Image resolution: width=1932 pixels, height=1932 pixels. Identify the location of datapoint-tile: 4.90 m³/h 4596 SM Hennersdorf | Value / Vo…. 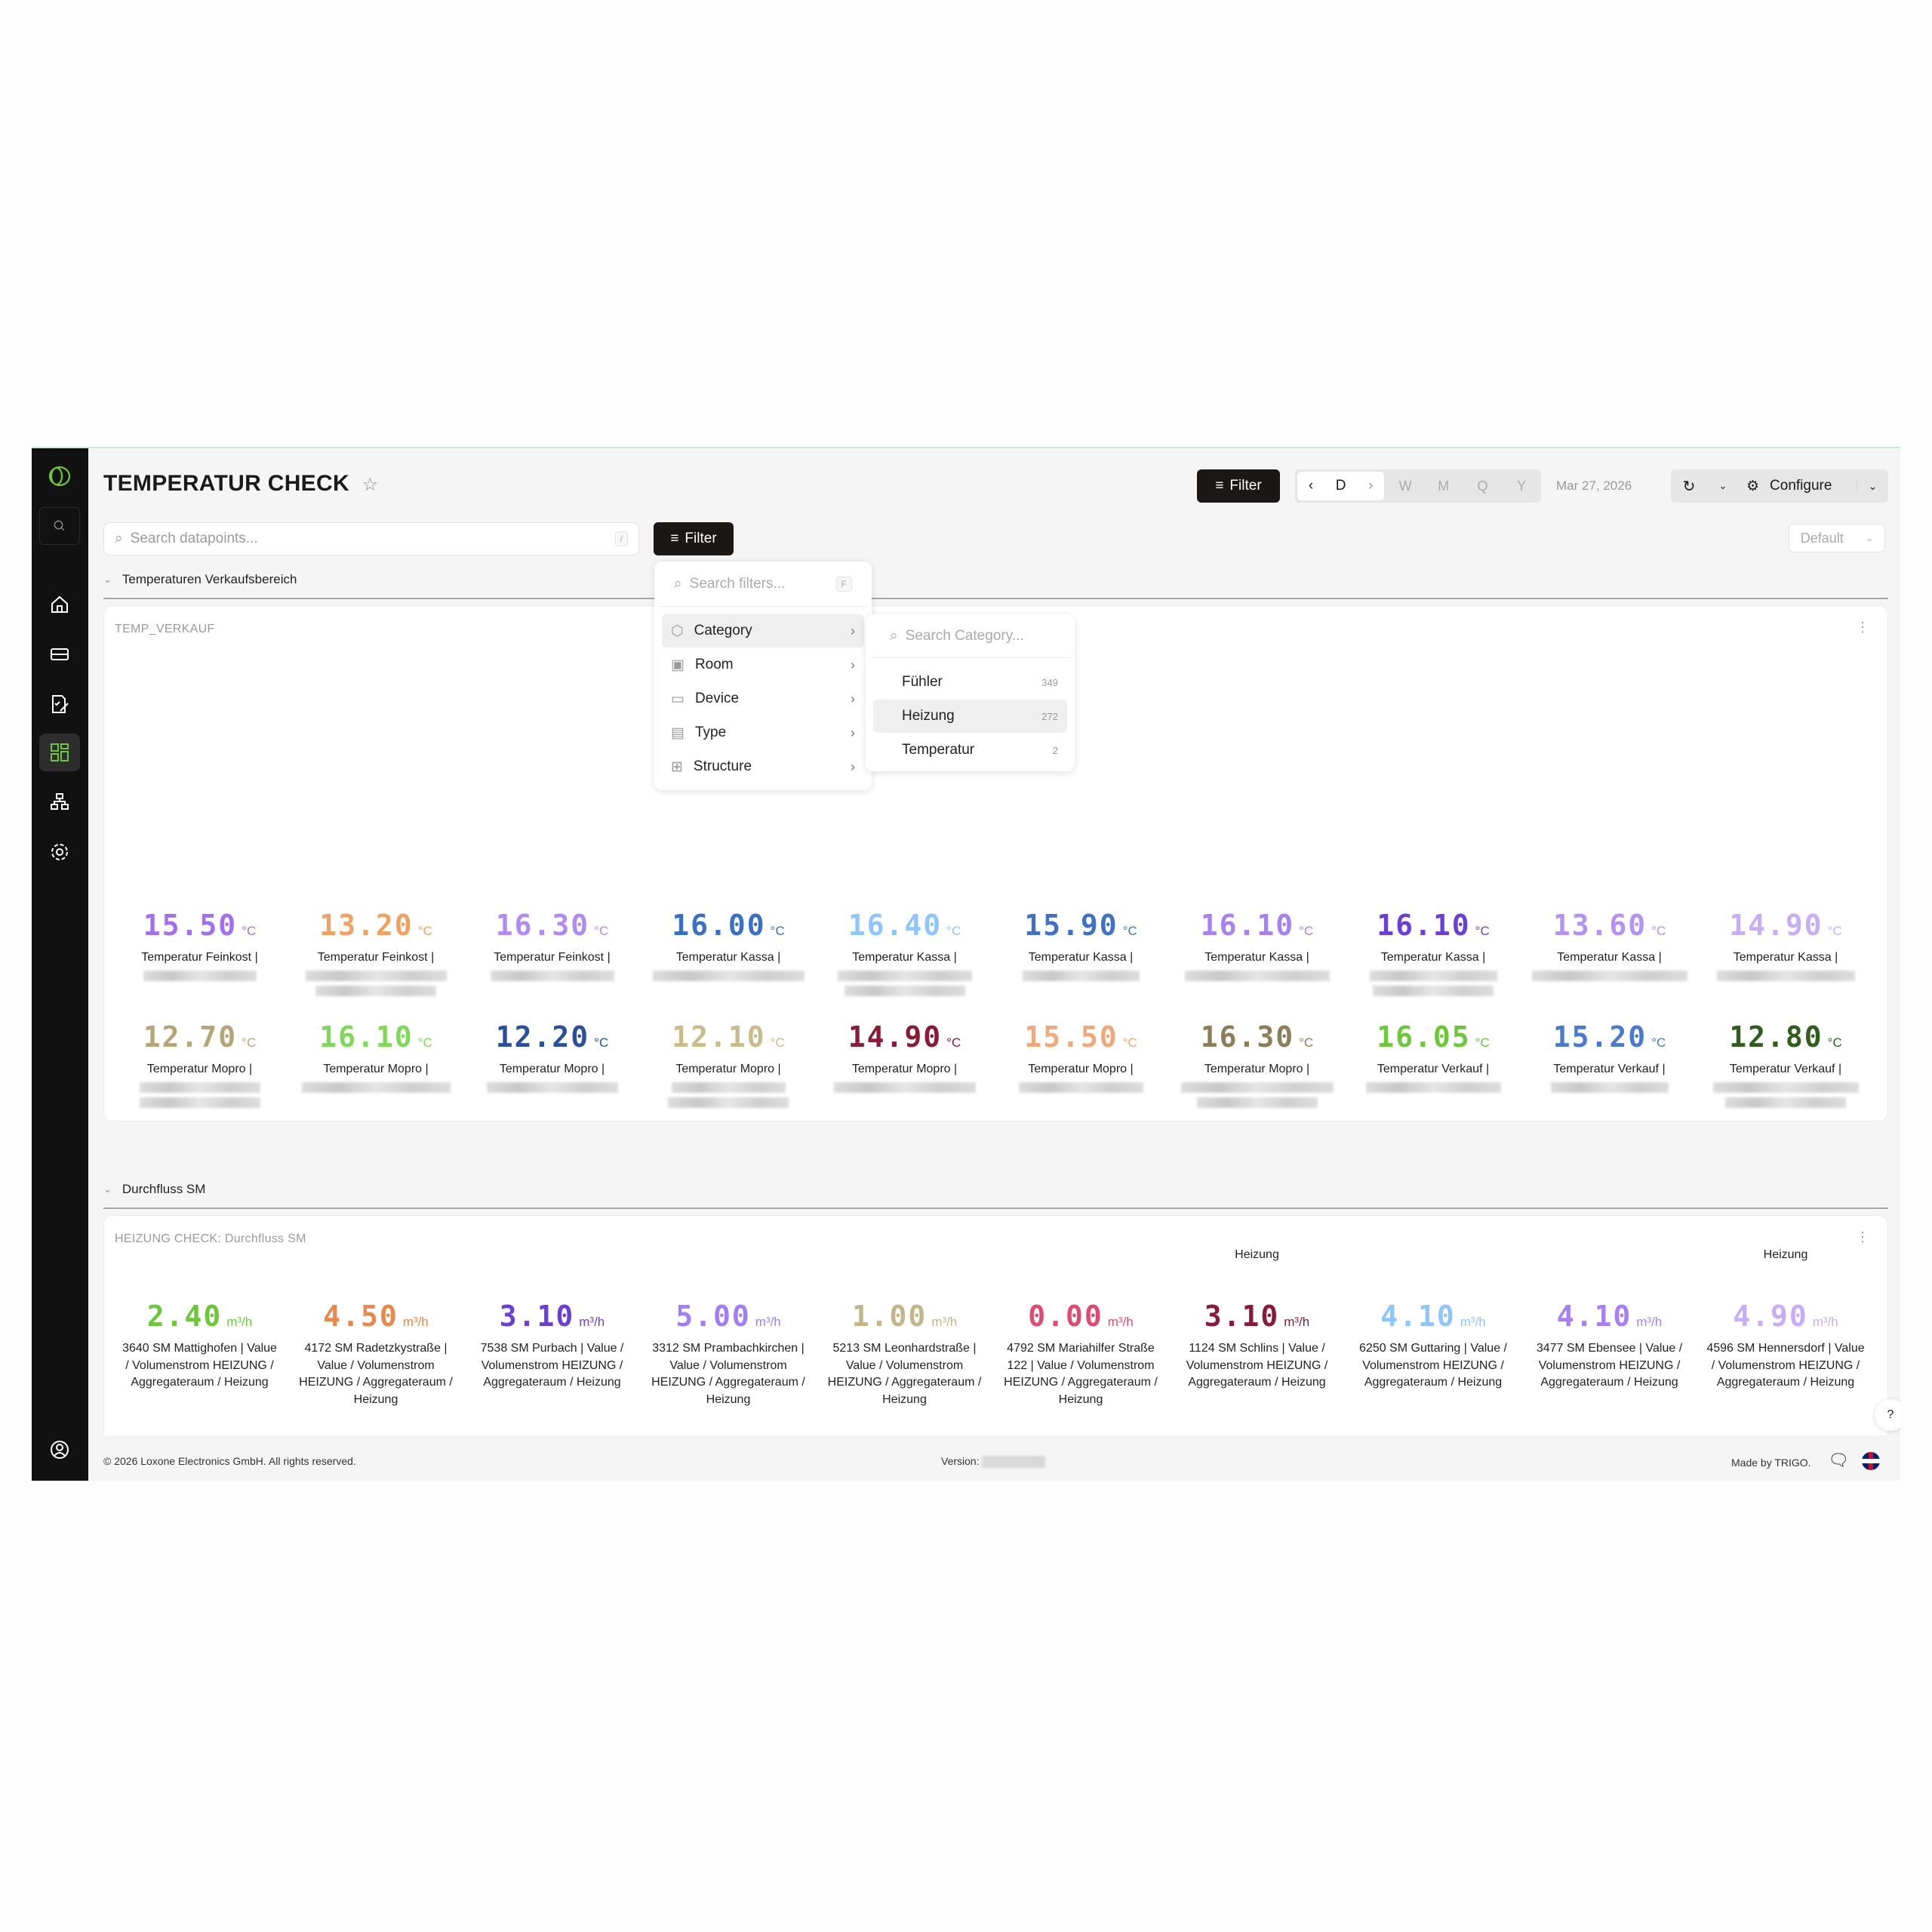
(1786, 1346).